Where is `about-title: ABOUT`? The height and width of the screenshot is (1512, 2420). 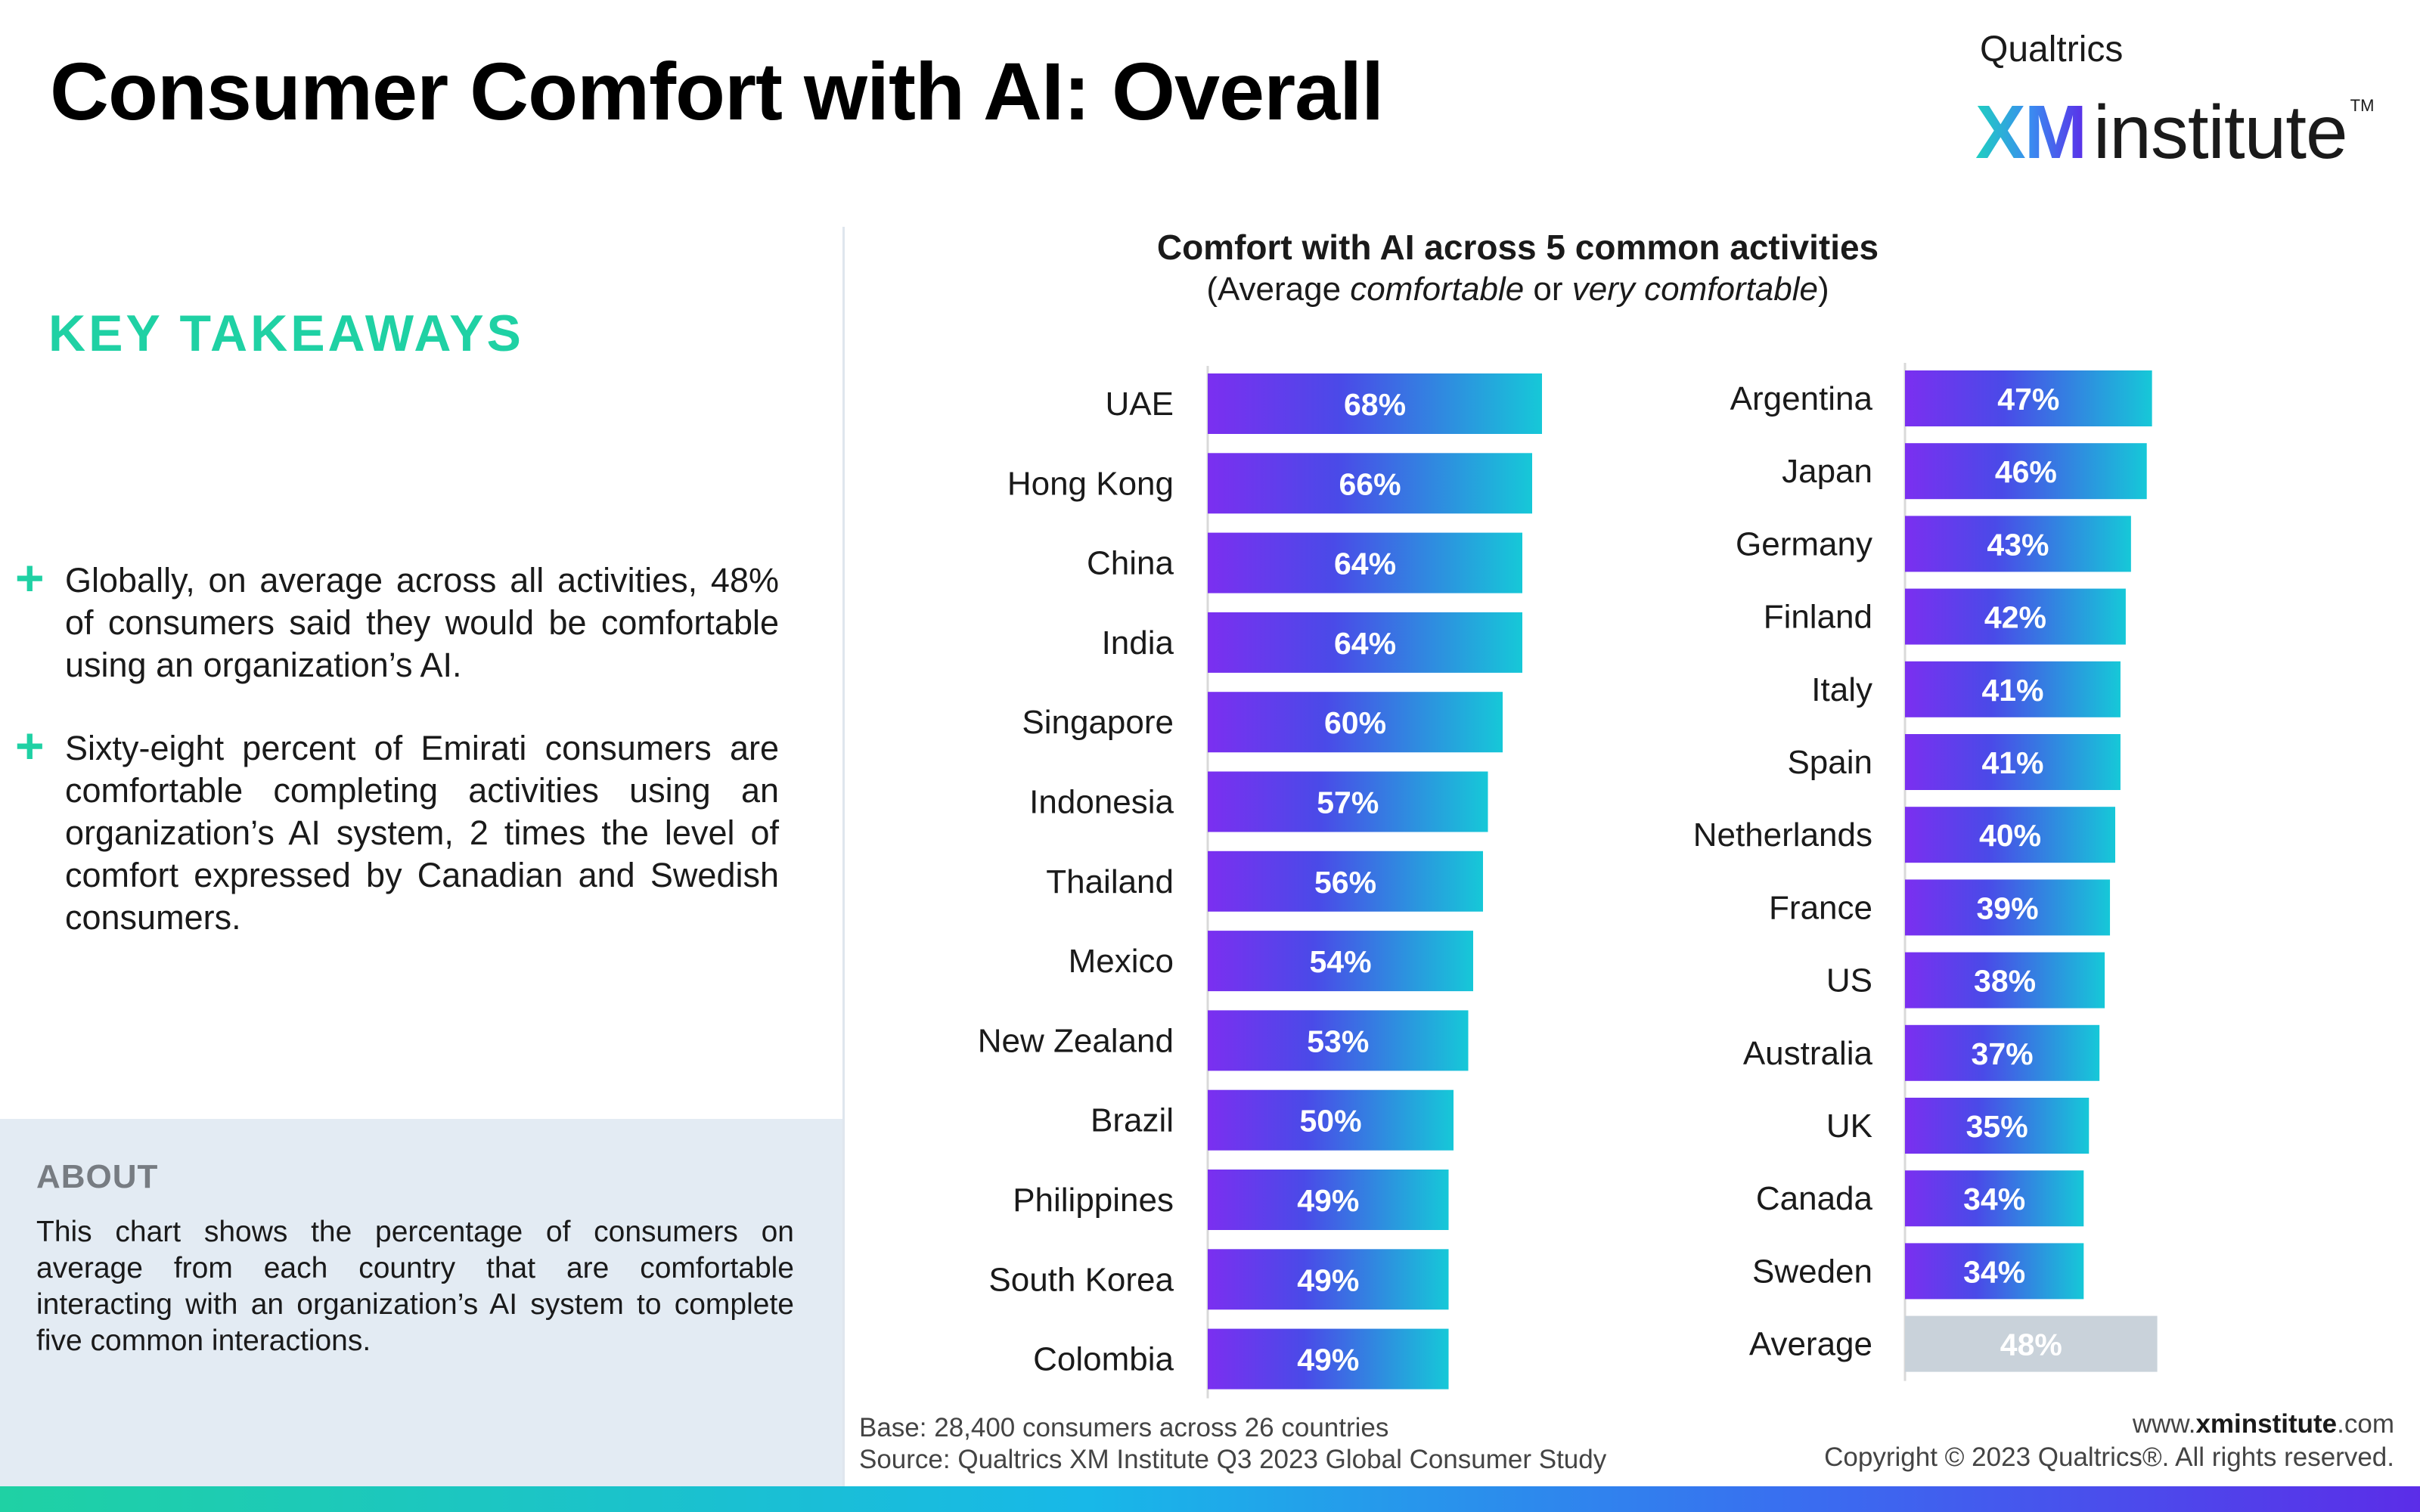 about-title: ABOUT is located at coordinates (97, 1176).